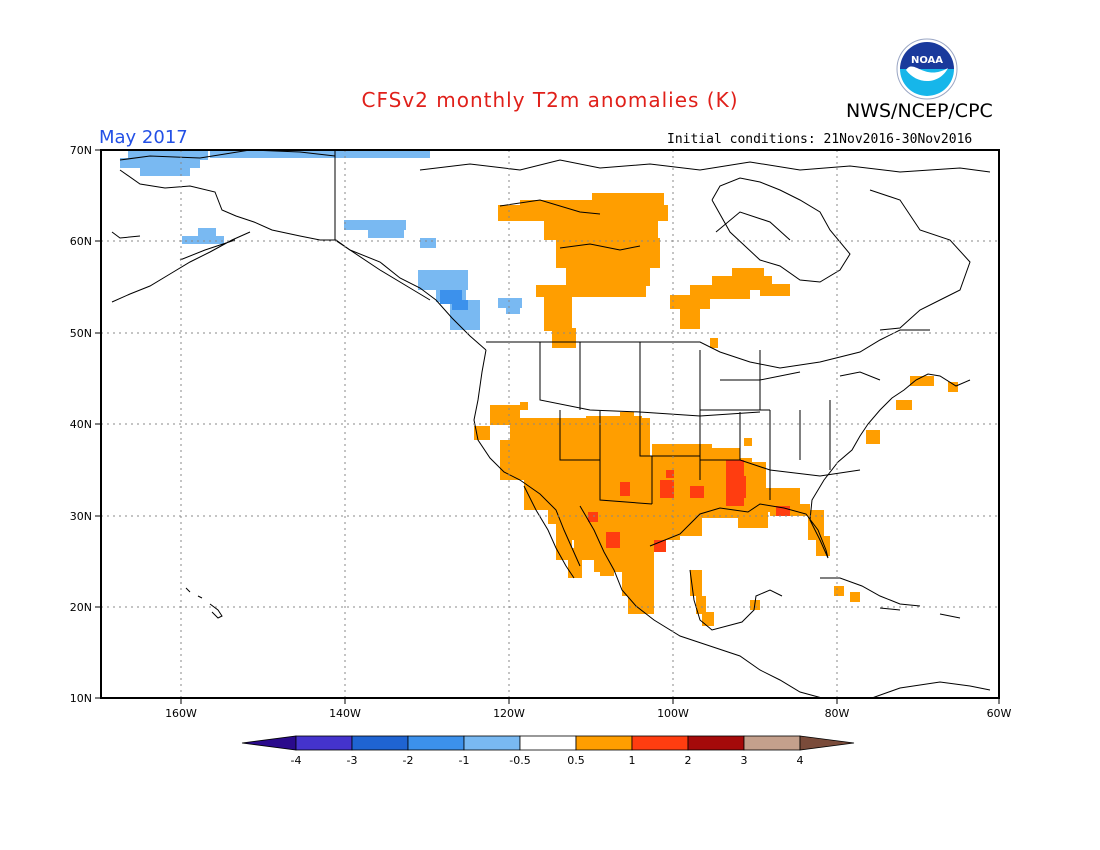  What do you see at coordinates (827, 743) in the screenshot?
I see `colorbar-end-high` at bounding box center [827, 743].